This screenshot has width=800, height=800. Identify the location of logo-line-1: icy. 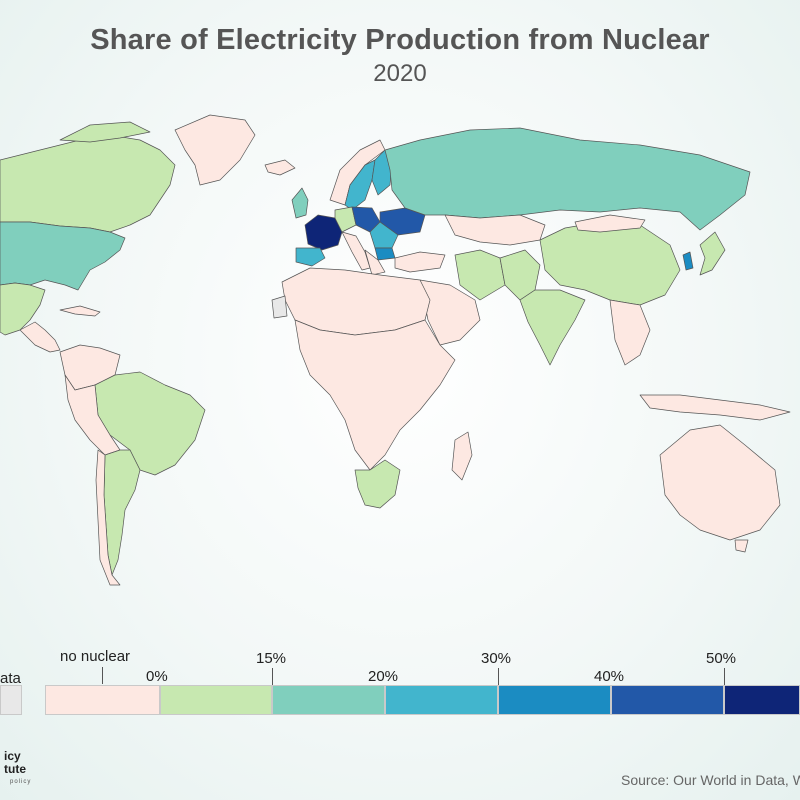
(12, 756).